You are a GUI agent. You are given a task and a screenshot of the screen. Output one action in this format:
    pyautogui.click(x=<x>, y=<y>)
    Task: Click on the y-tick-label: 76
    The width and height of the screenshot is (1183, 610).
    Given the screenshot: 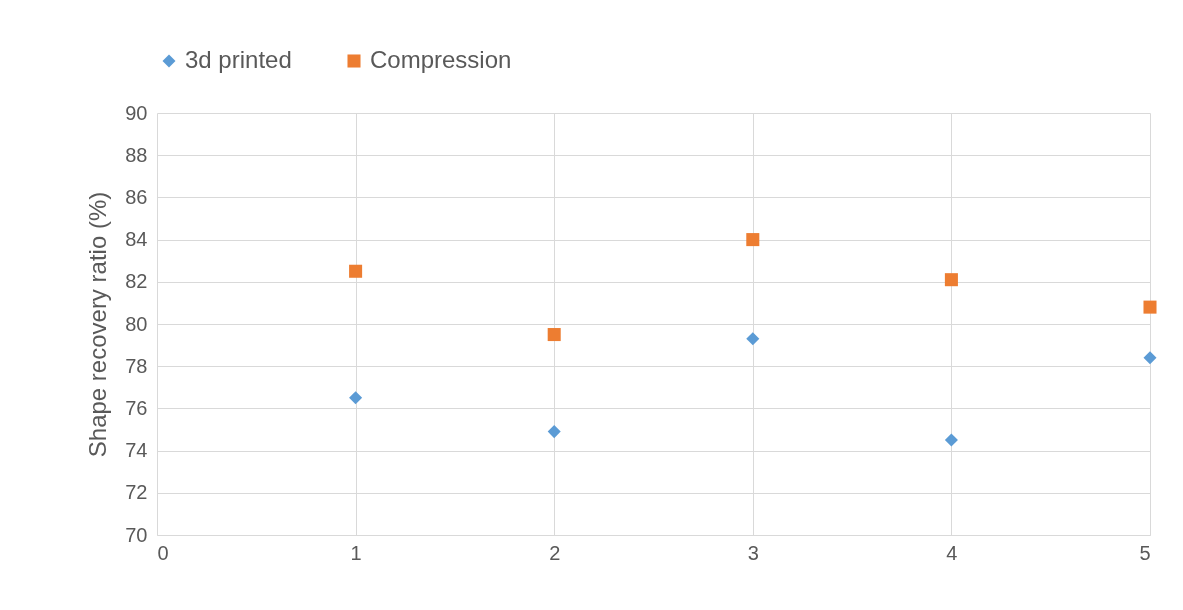 What is the action you would take?
    pyautogui.click(x=136, y=407)
    